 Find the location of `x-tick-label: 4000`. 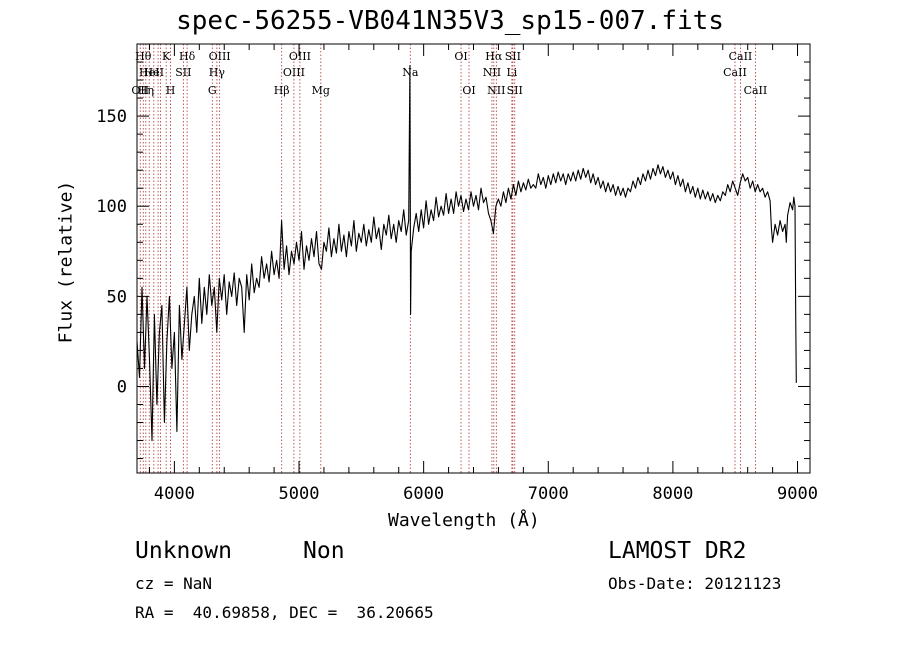

x-tick-label: 4000 is located at coordinates (174, 494).